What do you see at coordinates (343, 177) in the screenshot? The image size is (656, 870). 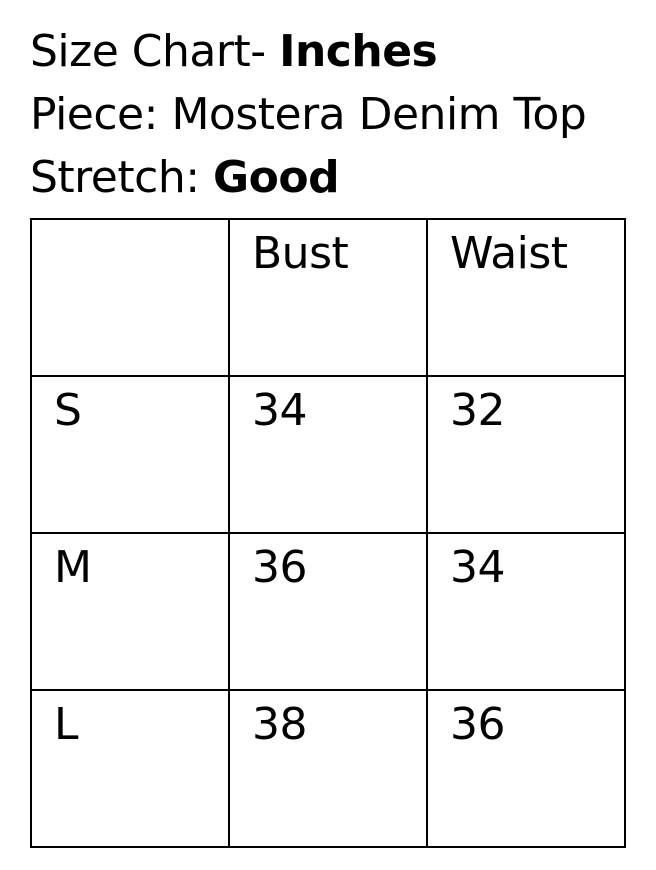 I see `stretch-line: Stretch: Good` at bounding box center [343, 177].